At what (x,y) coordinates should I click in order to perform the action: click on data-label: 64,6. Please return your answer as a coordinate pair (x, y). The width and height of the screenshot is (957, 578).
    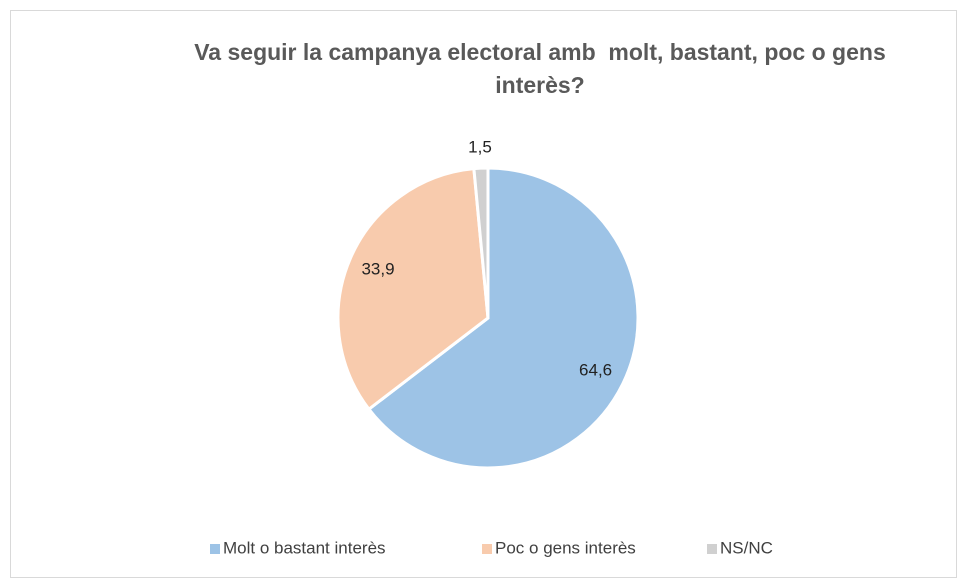
    Looking at the image, I should click on (595, 370).